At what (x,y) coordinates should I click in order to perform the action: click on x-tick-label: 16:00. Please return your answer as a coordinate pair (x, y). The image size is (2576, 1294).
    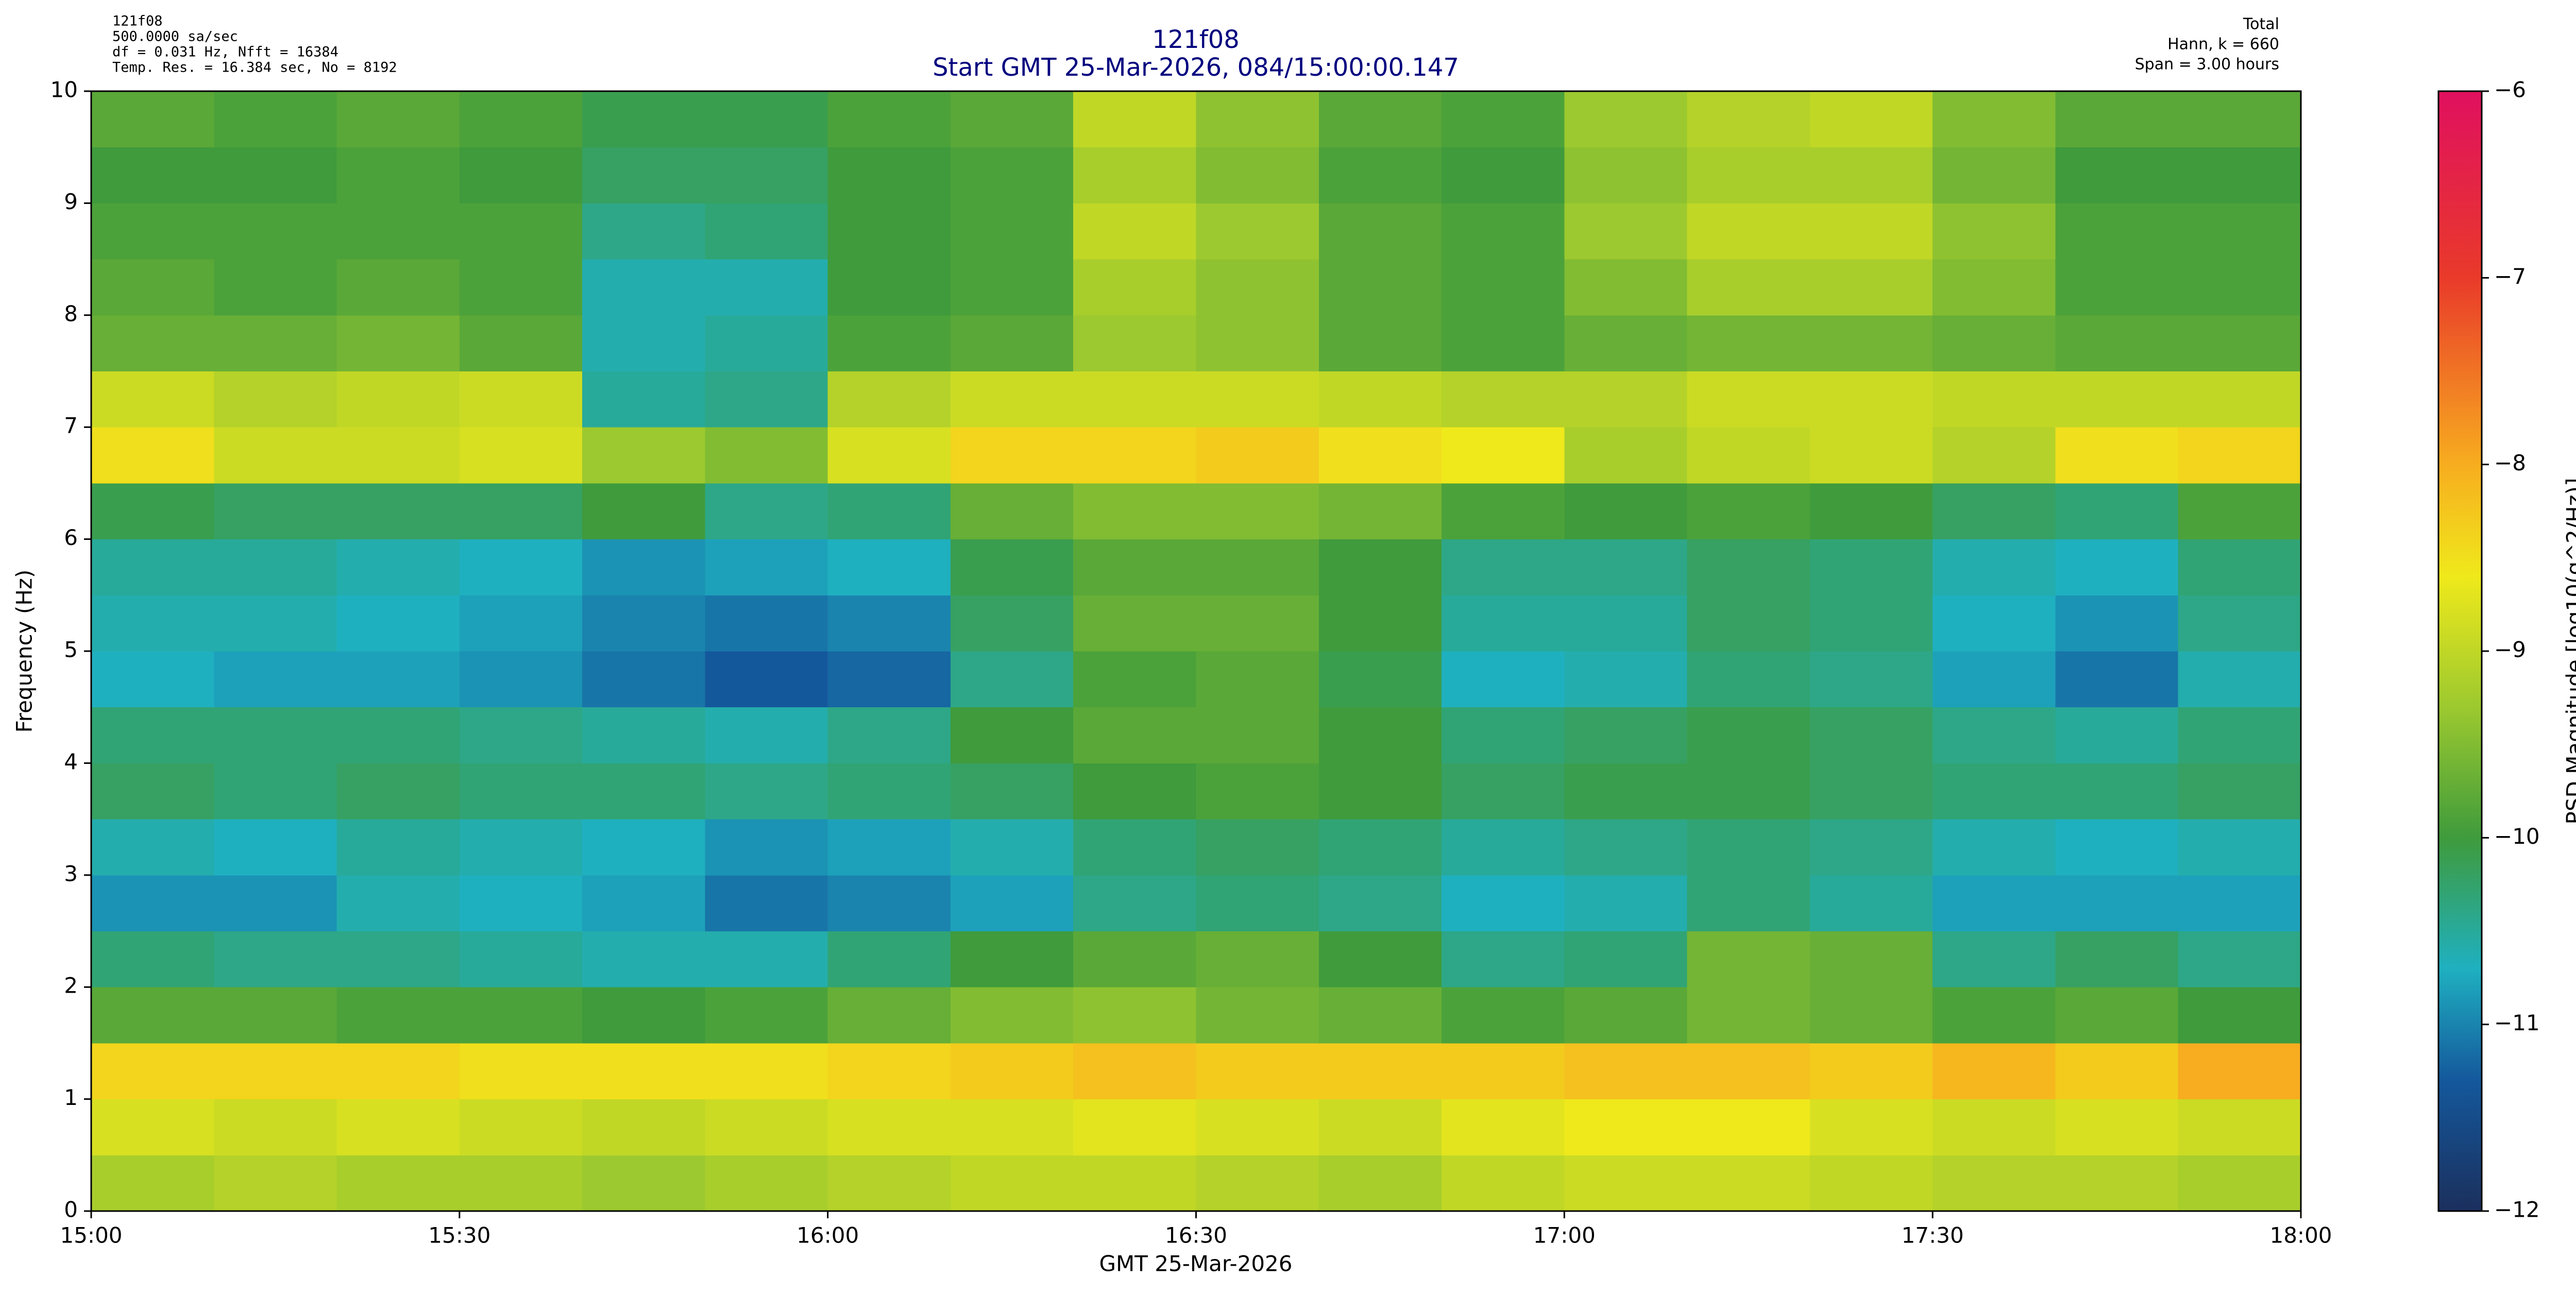
    Looking at the image, I should click on (827, 1235).